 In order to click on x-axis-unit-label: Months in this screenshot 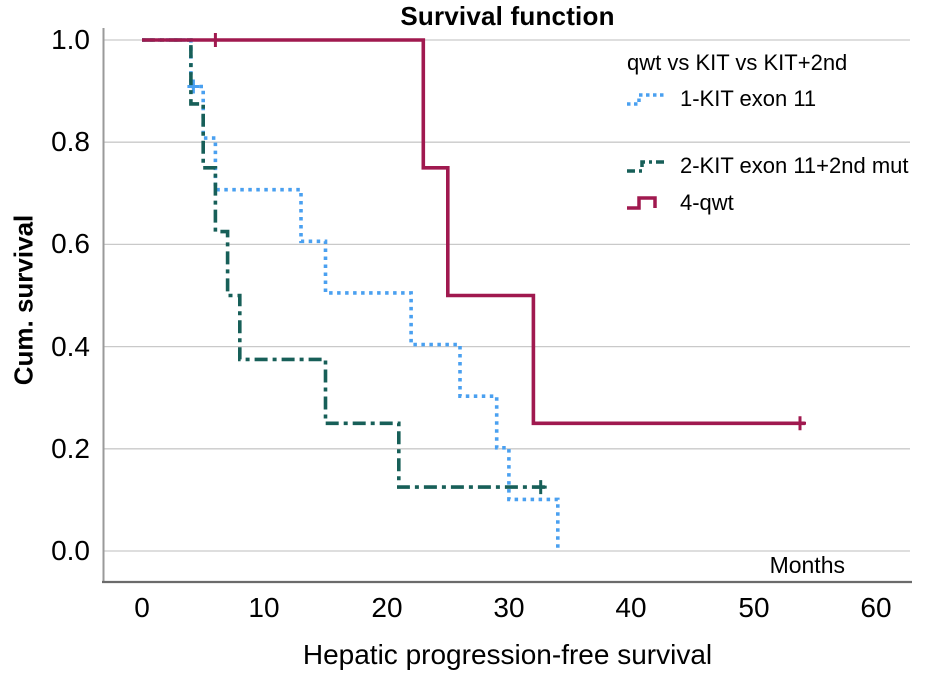, I will do `click(807, 565)`.